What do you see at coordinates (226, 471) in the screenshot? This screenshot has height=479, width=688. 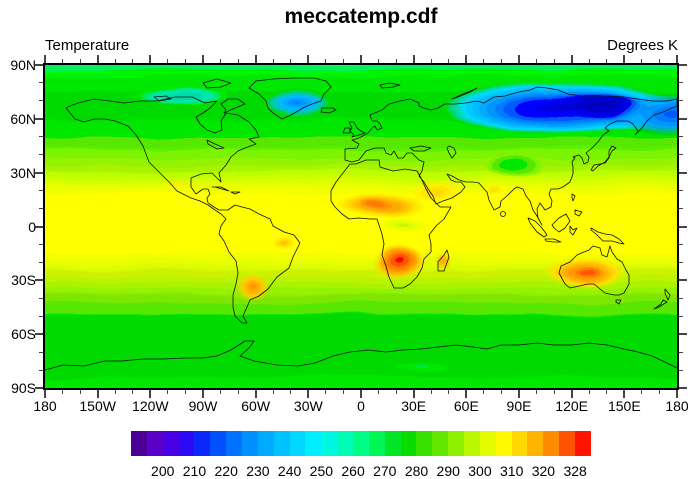 I see `colorbar-label: 220` at bounding box center [226, 471].